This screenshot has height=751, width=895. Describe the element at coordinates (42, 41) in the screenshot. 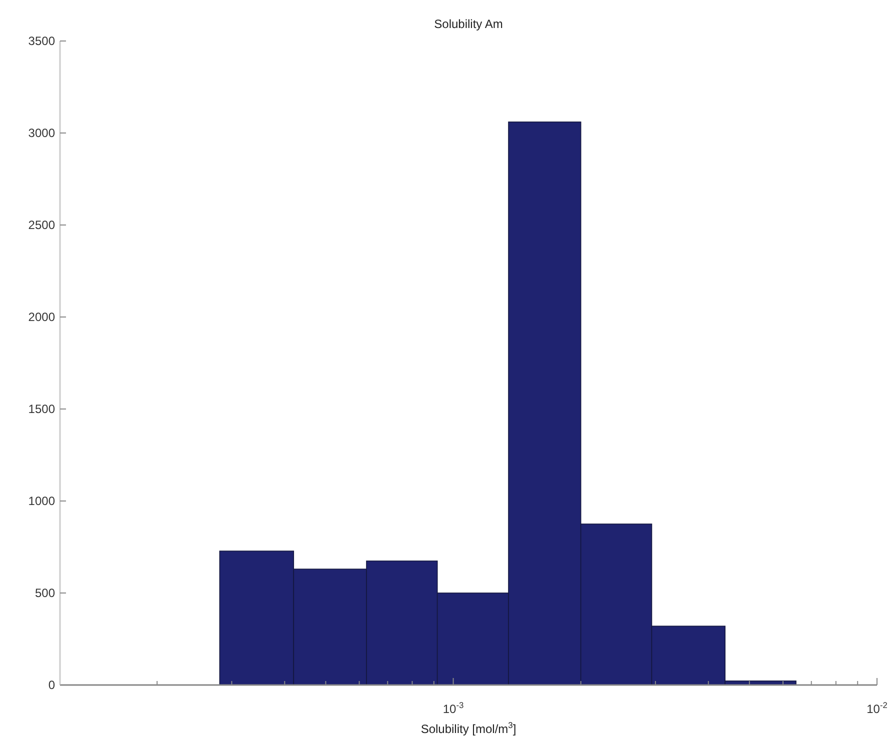

I see `y-tick-label: 3500` at that location.